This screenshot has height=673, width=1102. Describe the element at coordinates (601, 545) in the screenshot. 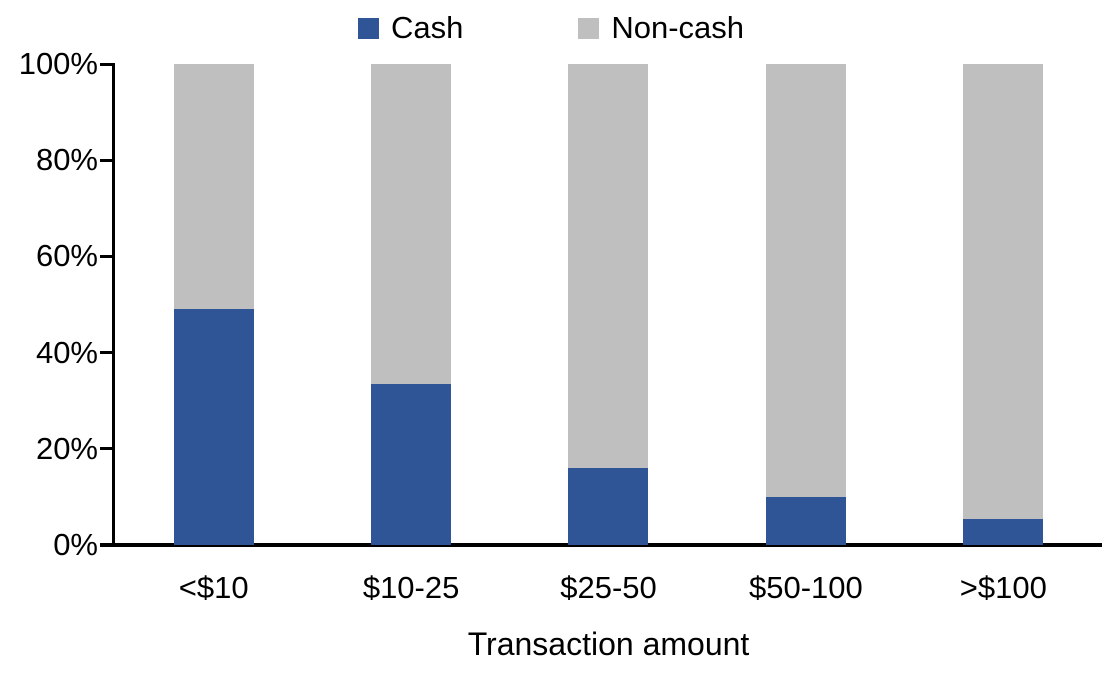

I see `x-axis-line` at that location.